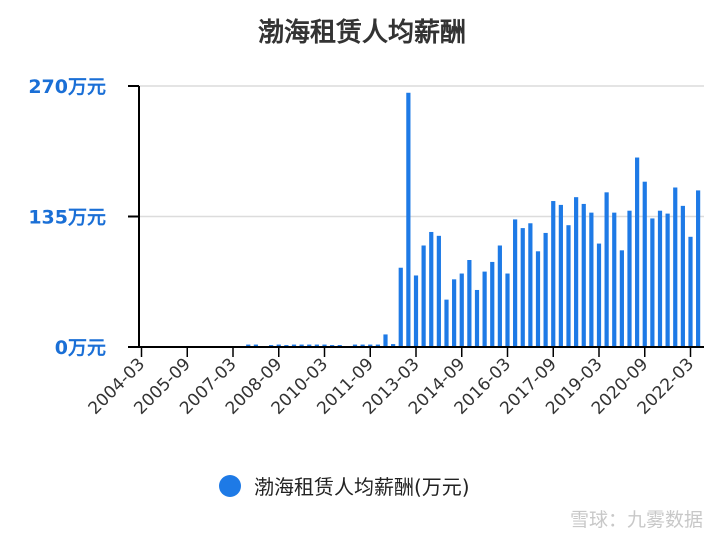 The image size is (724, 540). What do you see at coordinates (230, 486) in the screenshot?
I see `legend-marker` at bounding box center [230, 486].